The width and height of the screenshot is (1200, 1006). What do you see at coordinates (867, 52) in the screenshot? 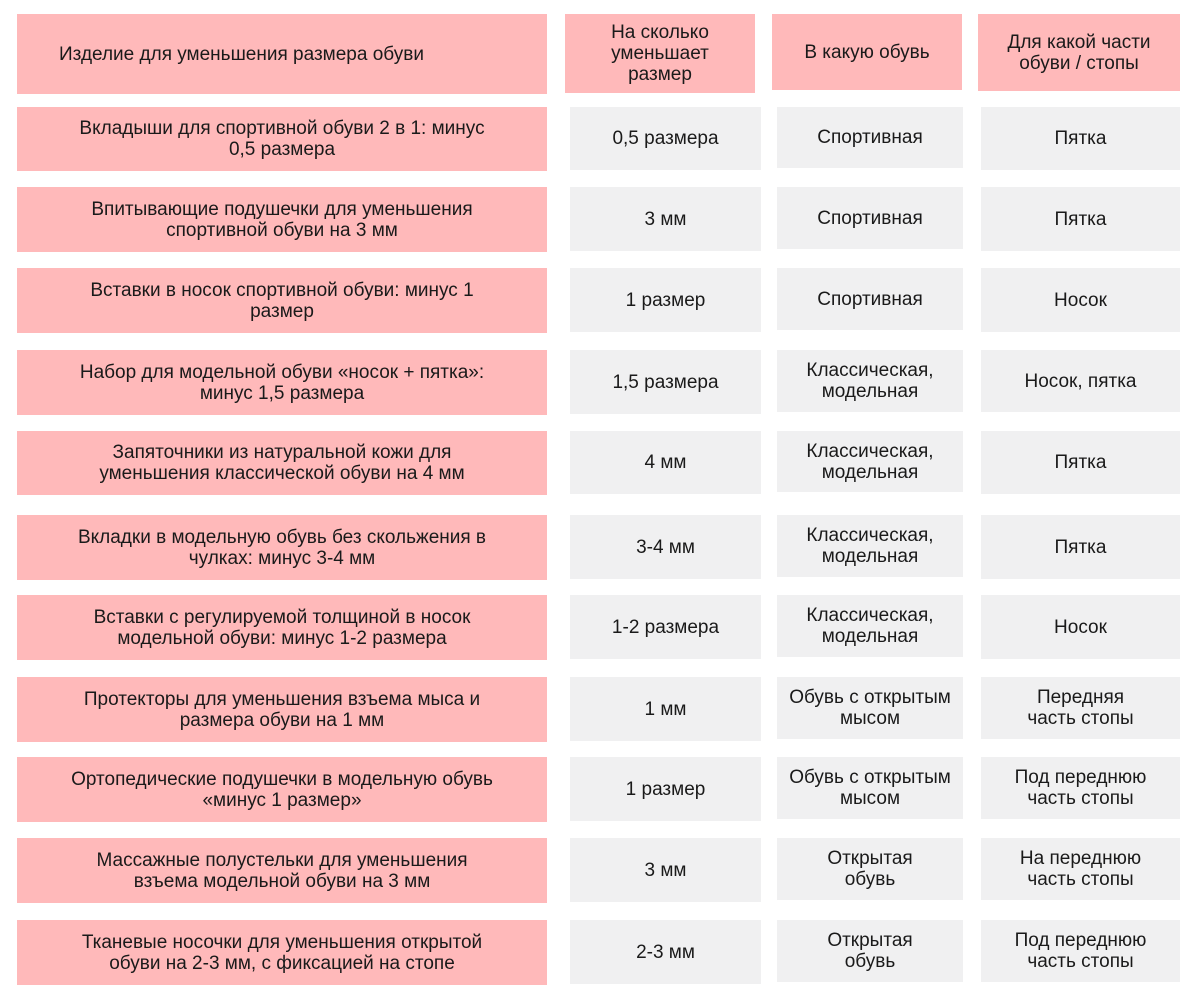
I see `header-shoe-type: В какую обувь` at bounding box center [867, 52].